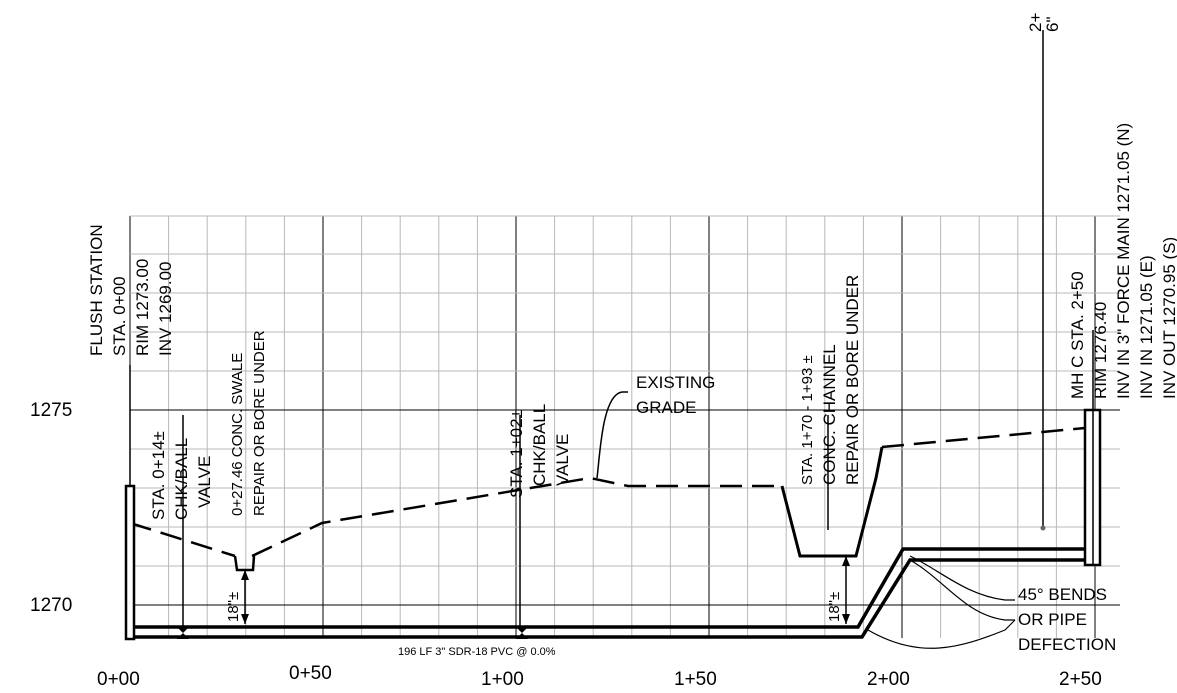  I want to click on swale-label-line1: 0+27.46 CONC. SWALE, so click(237, 434).